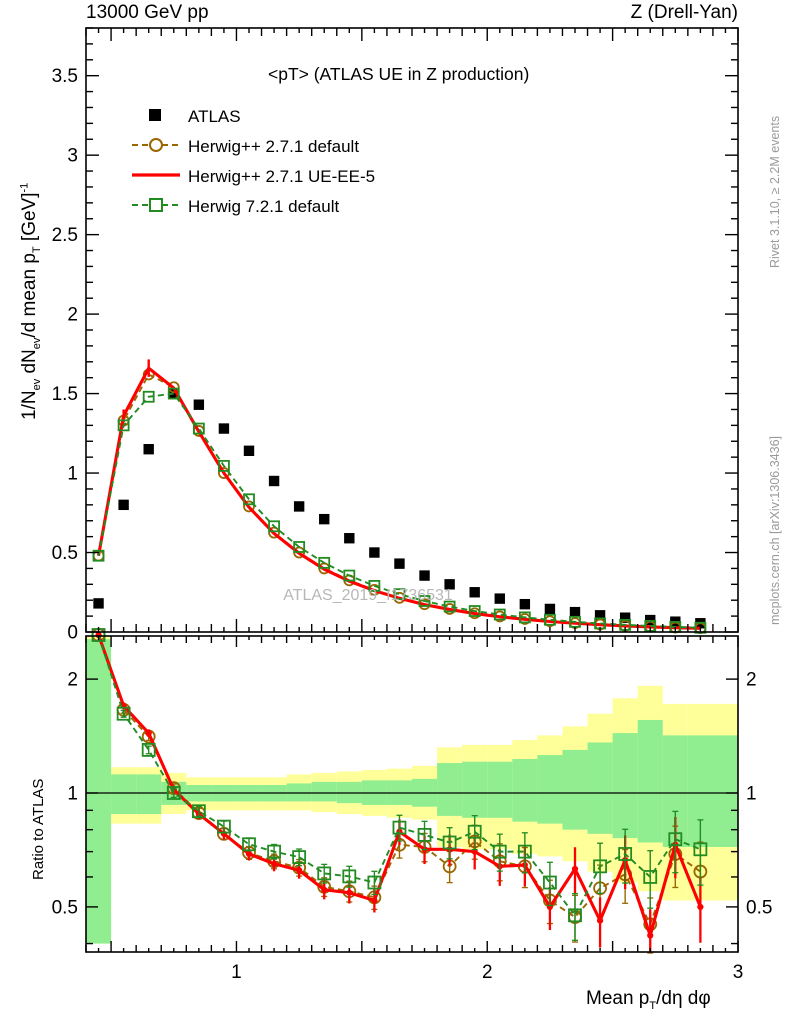 The width and height of the screenshot is (786, 1024). Describe the element at coordinates (236, 972) in the screenshot. I see `x-tick-label: 1` at that location.